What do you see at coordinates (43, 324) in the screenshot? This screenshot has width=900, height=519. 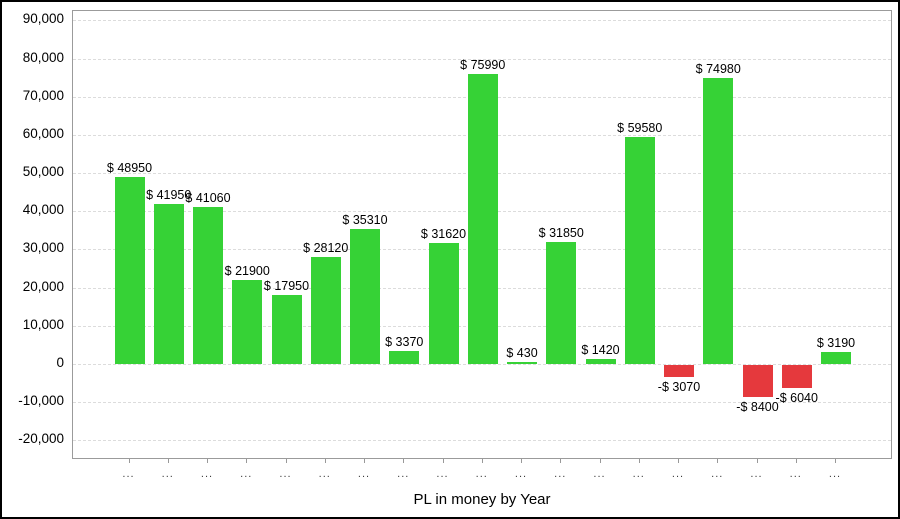 I see `y-axis-tick-label: 10,000` at bounding box center [43, 324].